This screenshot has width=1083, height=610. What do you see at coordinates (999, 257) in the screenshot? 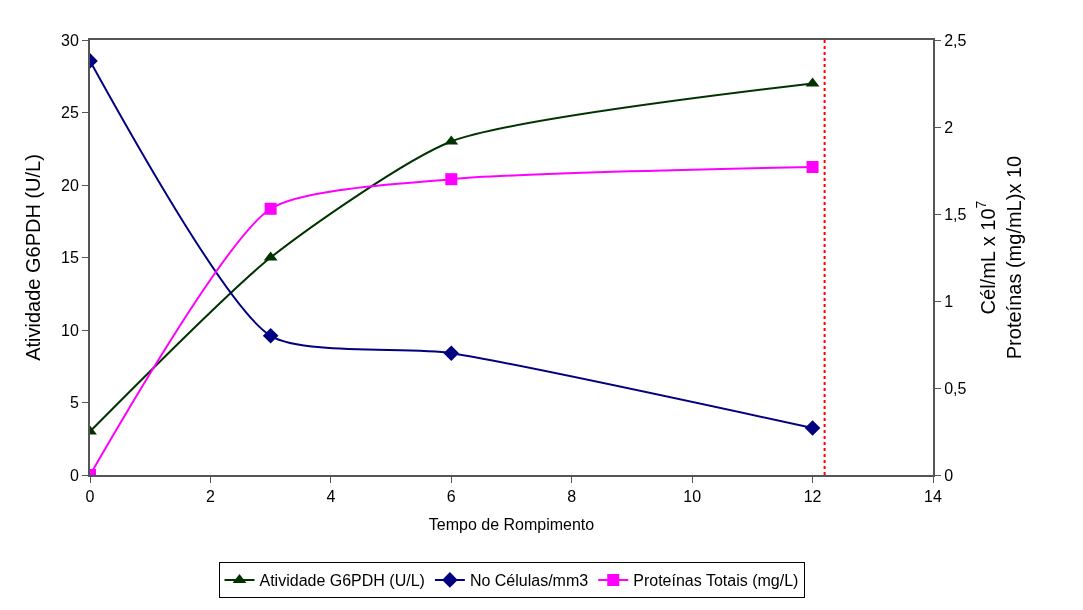
I see `y2-axis-title: Cél/mL x 10$^{7}$ Proteínas (mg/mL)x 10` at bounding box center [999, 257].